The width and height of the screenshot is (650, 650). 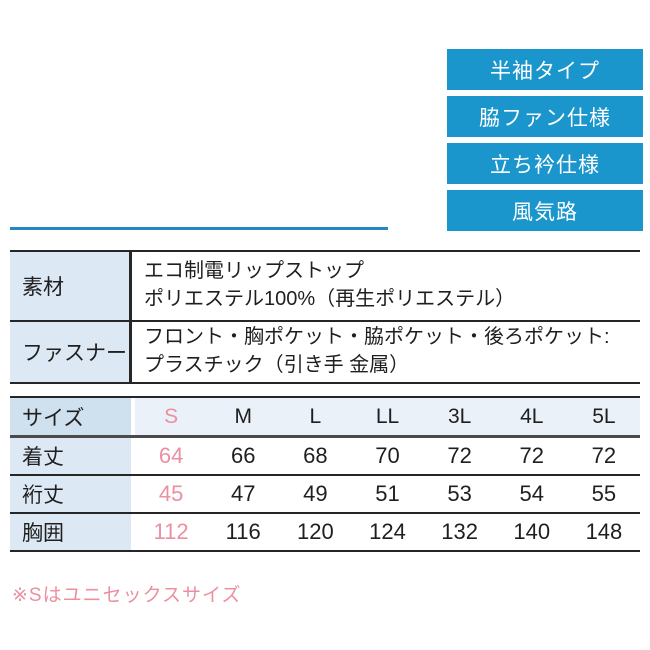 I want to click on blue-divider-line, so click(x=199, y=228).